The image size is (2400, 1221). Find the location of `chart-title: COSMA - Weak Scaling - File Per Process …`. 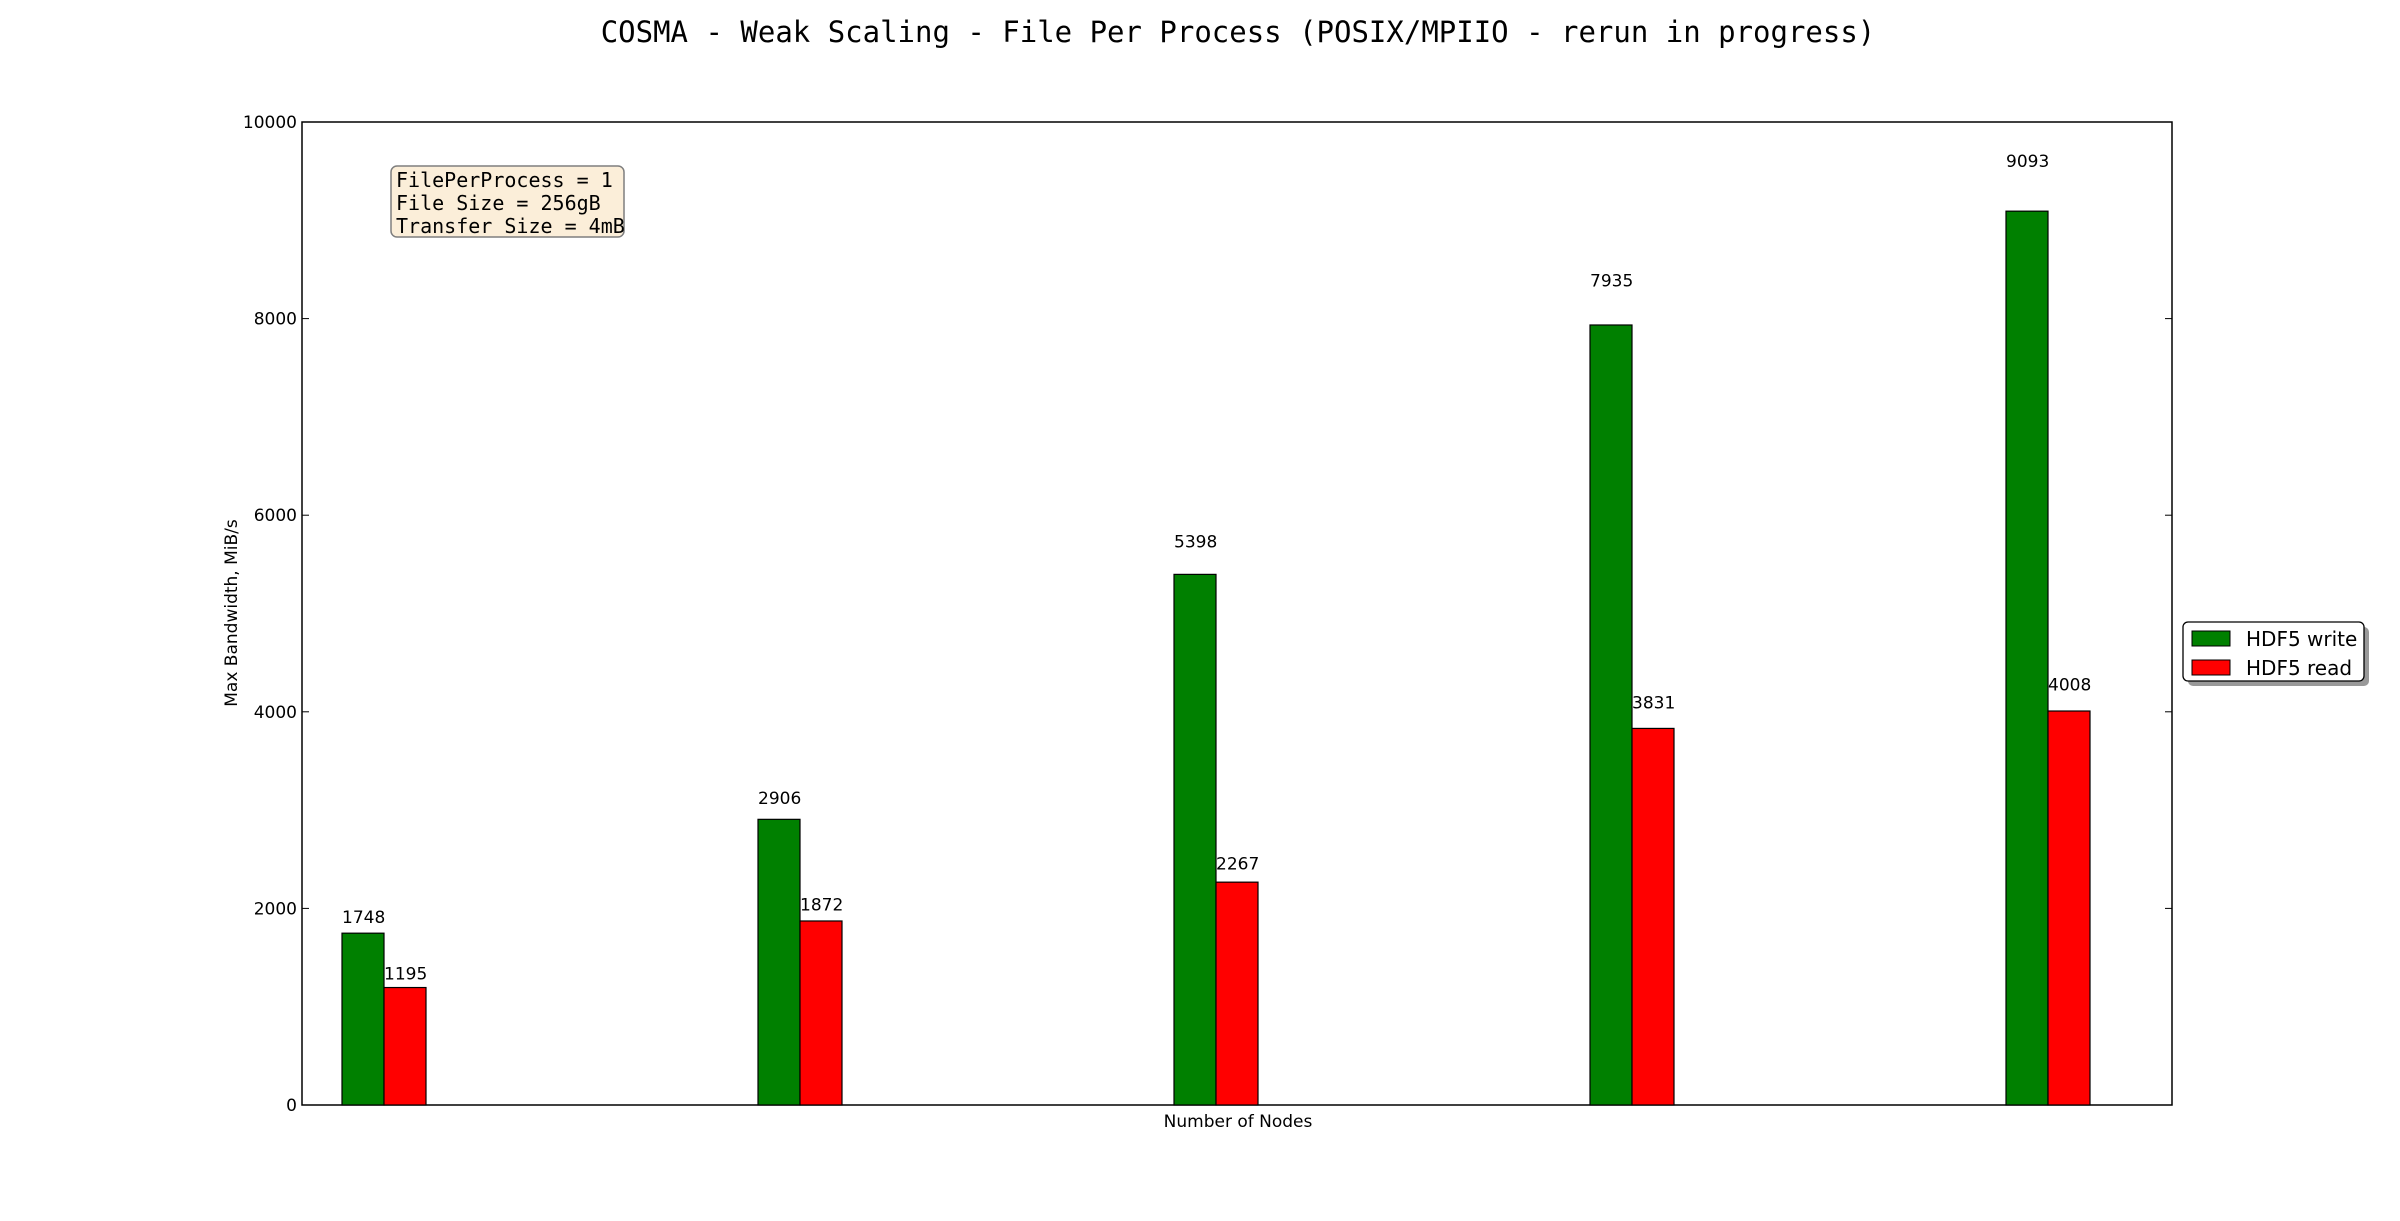

chart-title: COSMA - Weak Scaling - File Per Process … is located at coordinates (1238, 32).